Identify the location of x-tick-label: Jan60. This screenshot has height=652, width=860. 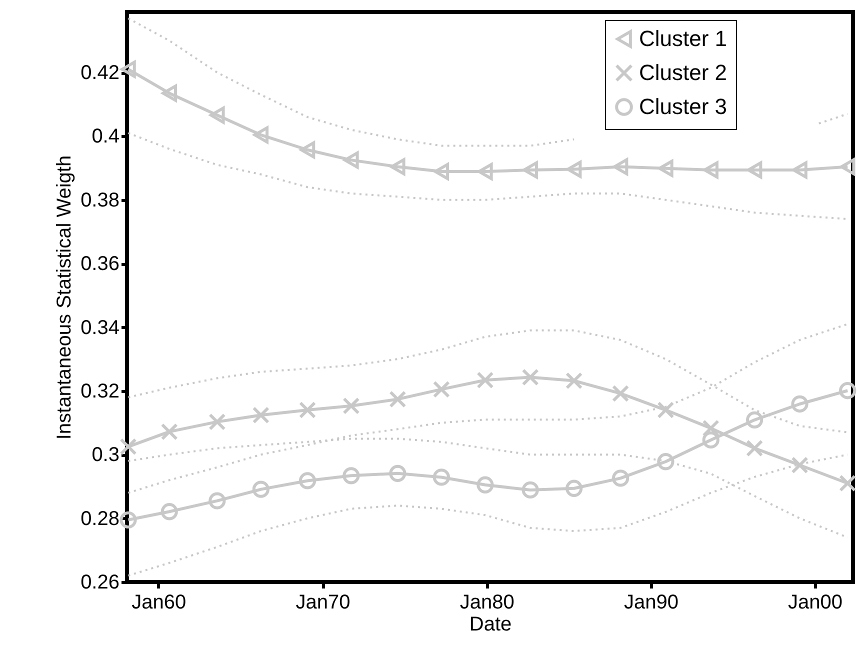
(159, 603).